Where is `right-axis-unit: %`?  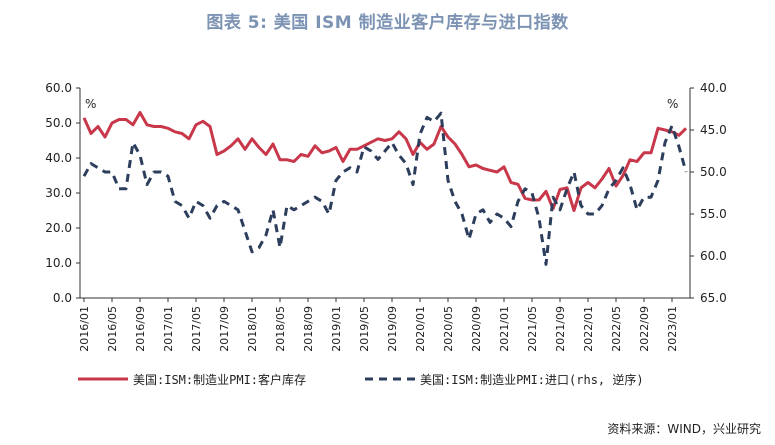
right-axis-unit: % is located at coordinates (672, 104).